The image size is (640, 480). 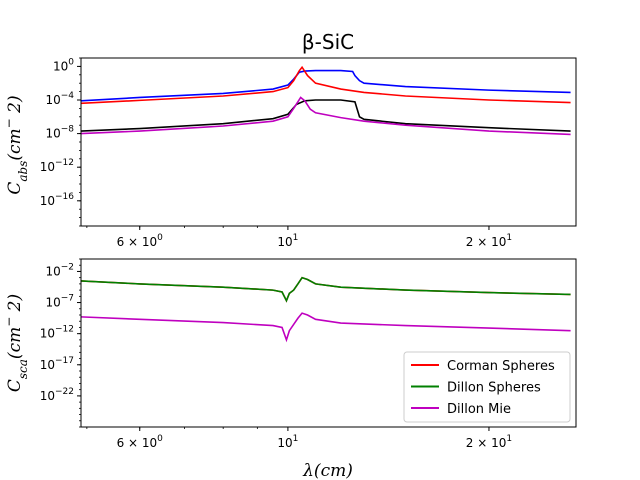 I want to click on top-y-axis-label: Cabs(cm− 2), so click(x=16, y=144).